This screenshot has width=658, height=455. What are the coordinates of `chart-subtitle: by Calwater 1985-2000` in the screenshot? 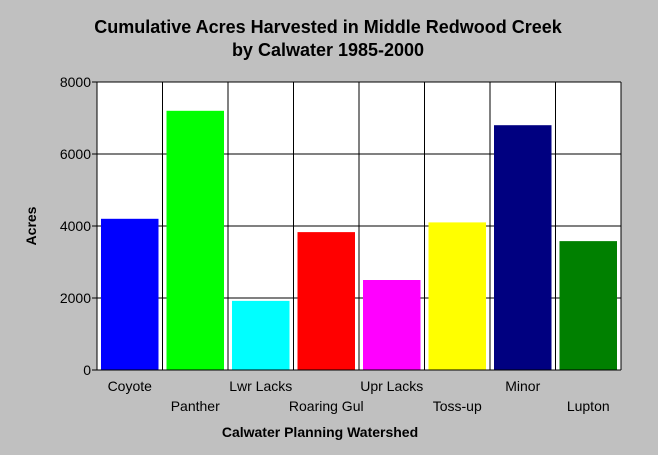 It's located at (328, 50).